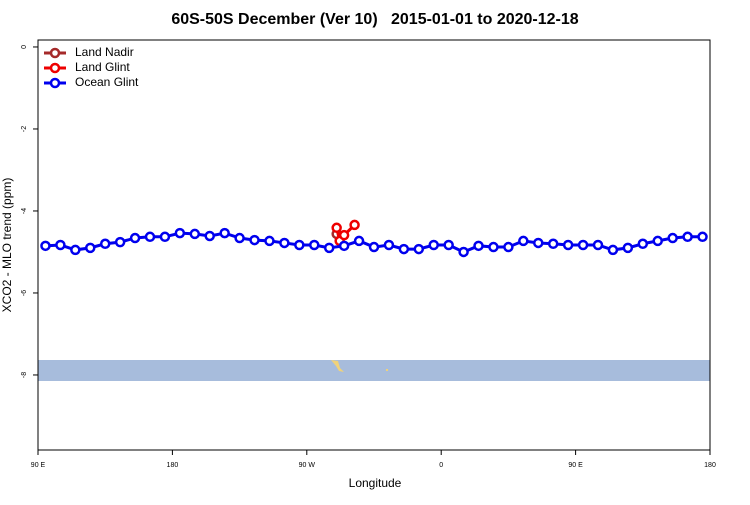  Describe the element at coordinates (104, 52) in the screenshot. I see `legend-label: Land Nadir` at that location.